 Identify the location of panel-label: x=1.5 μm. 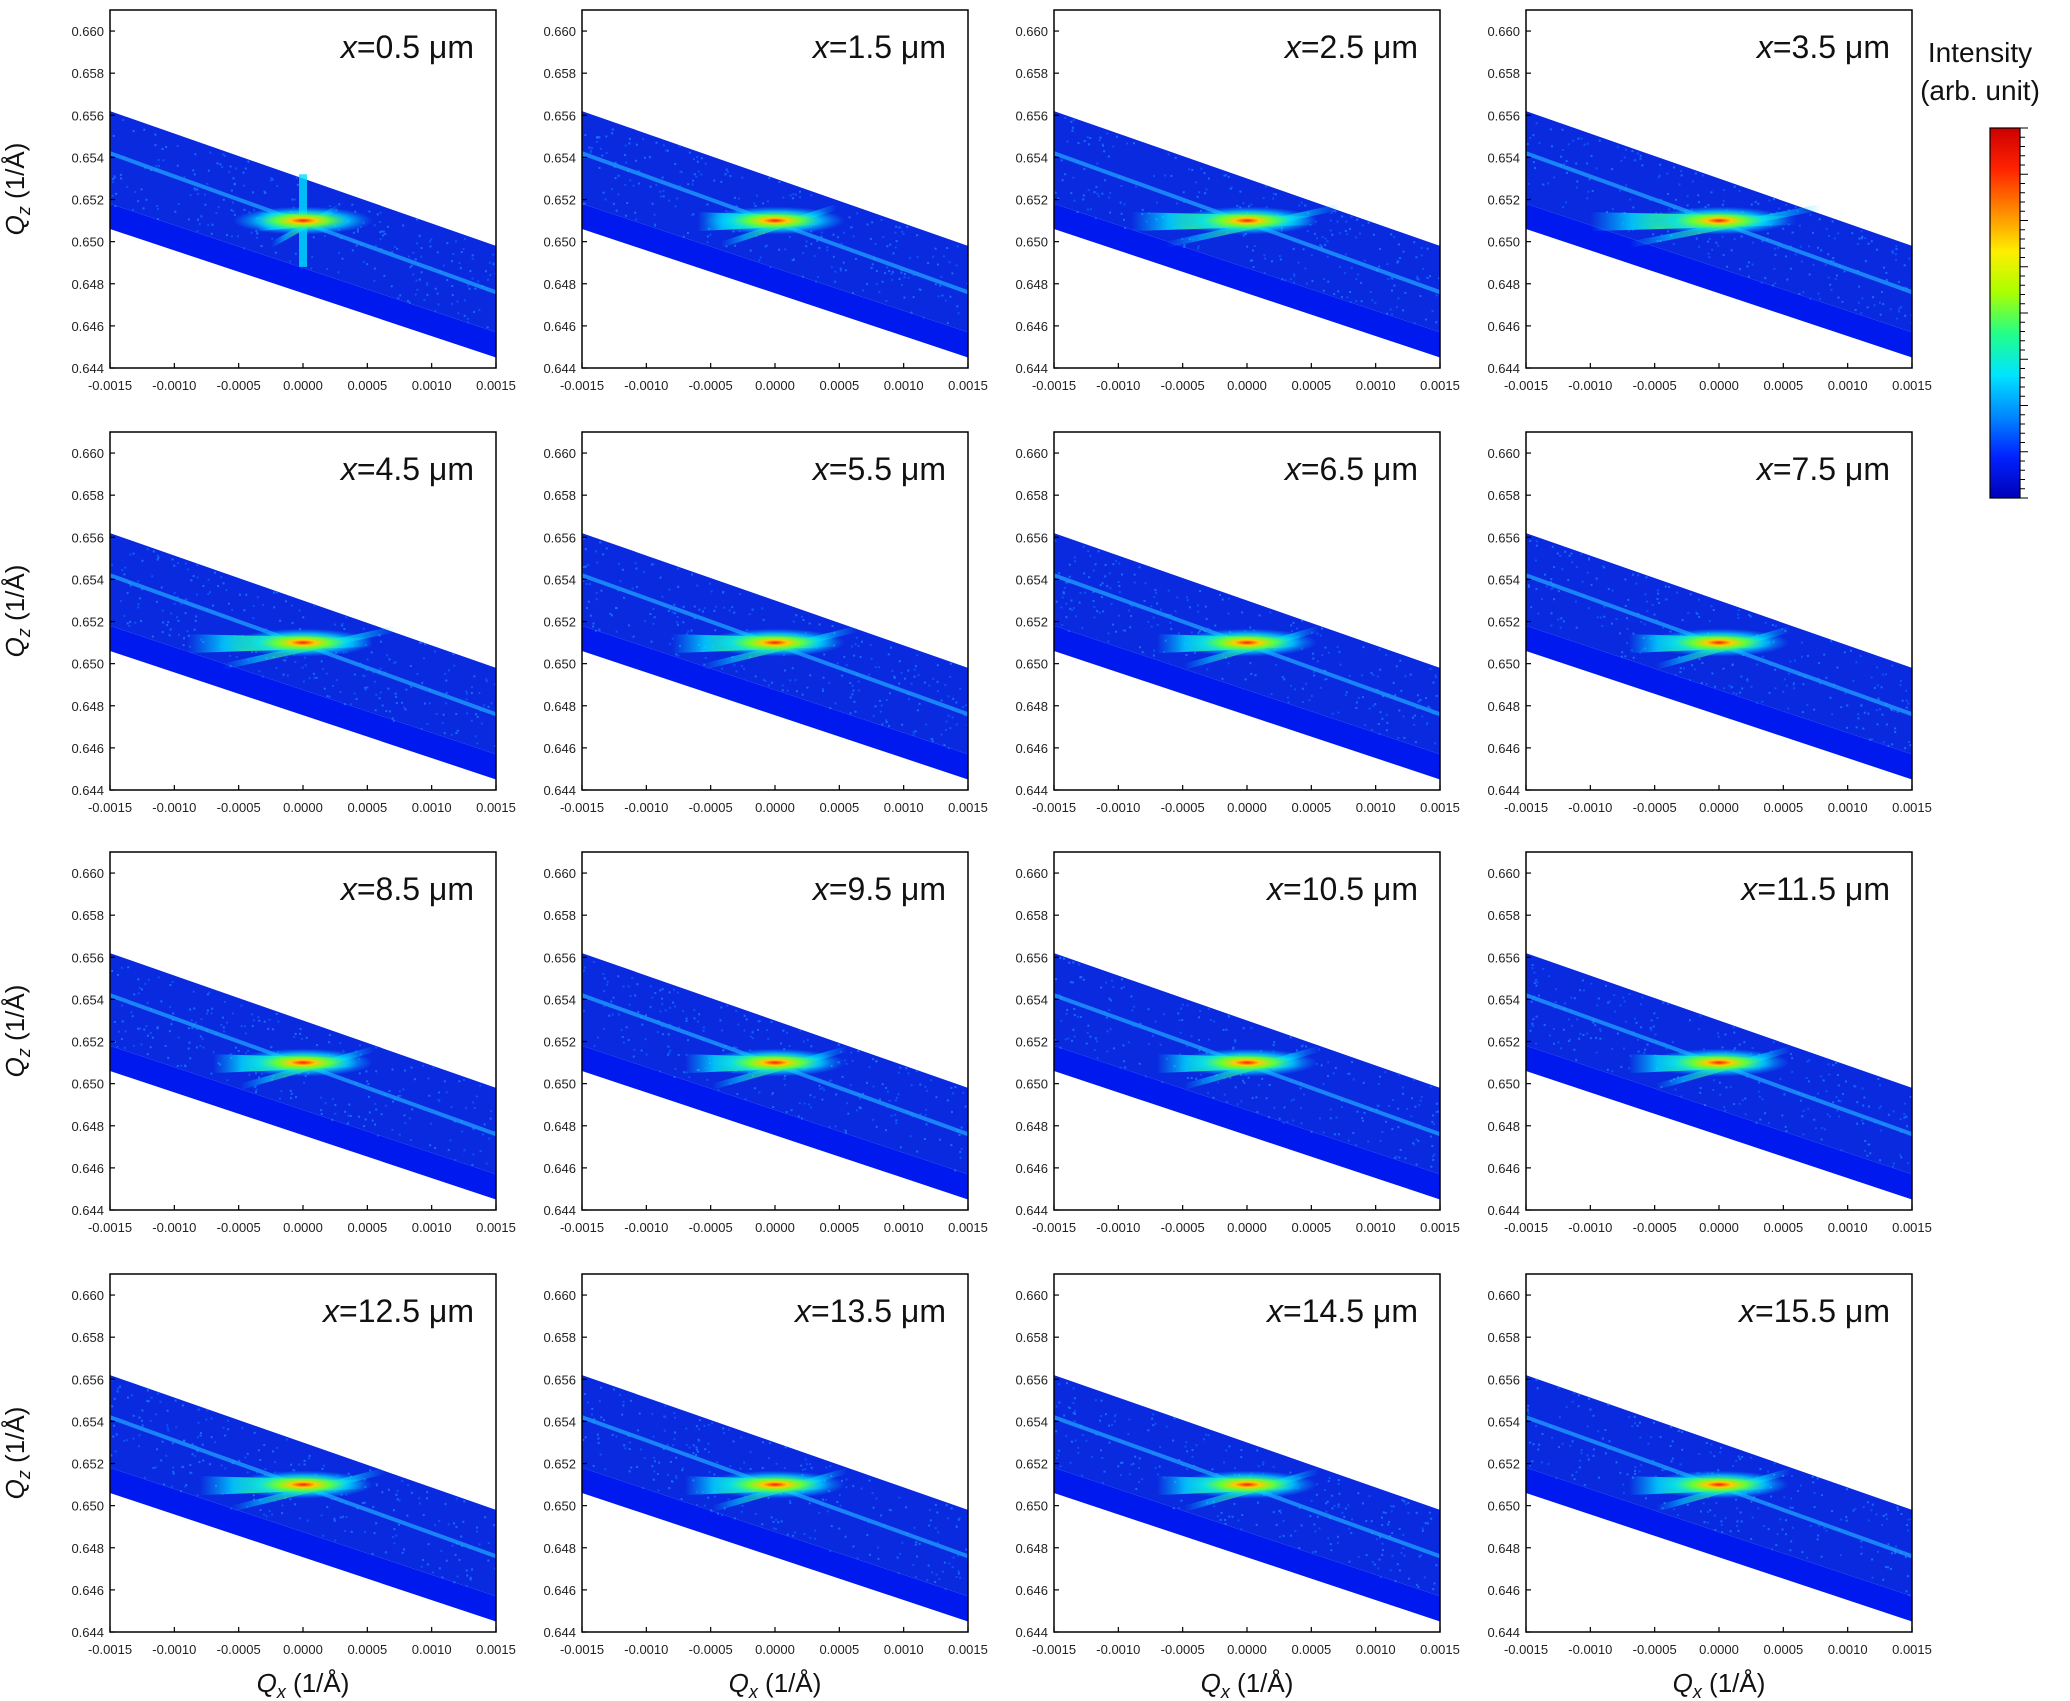
(878, 47).